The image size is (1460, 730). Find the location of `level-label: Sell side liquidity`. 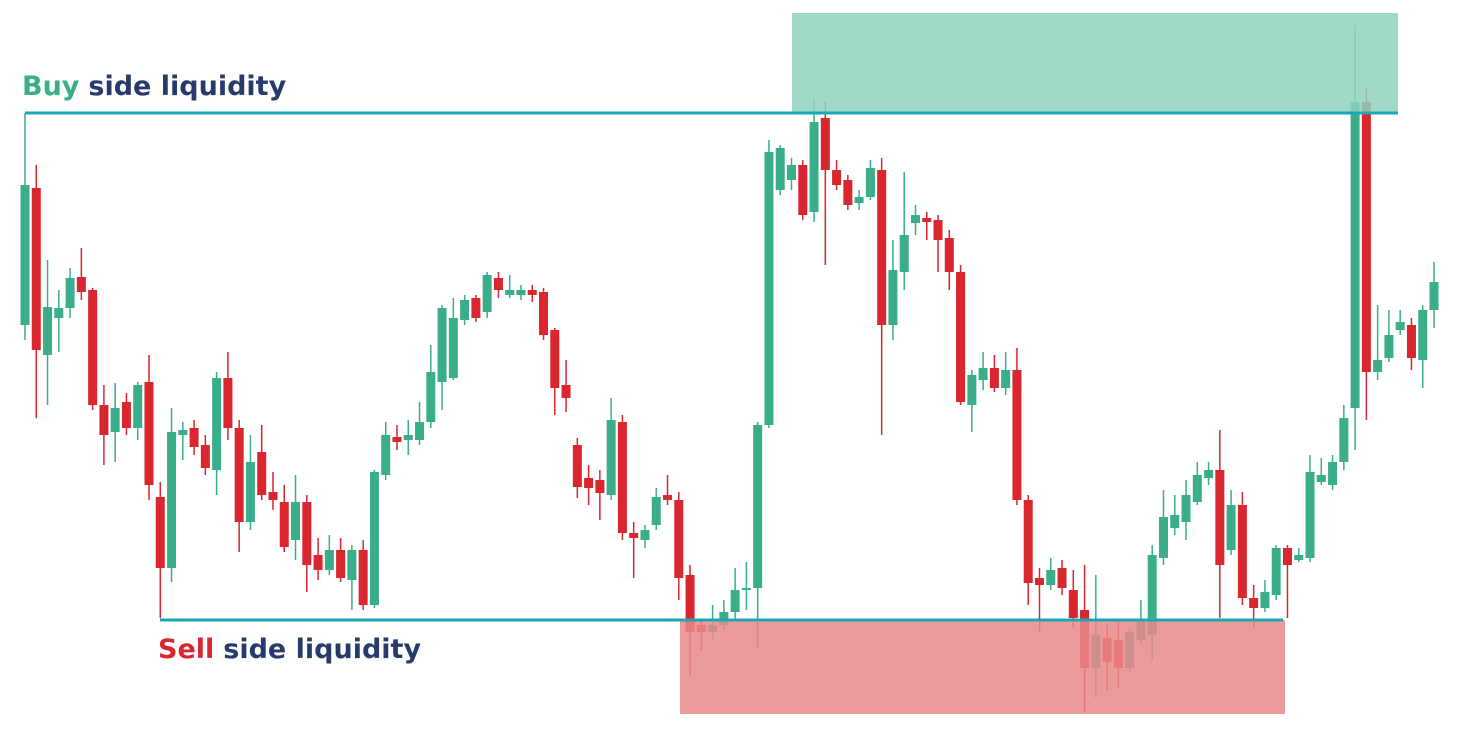

level-label: Sell side liquidity is located at coordinates (289, 649).